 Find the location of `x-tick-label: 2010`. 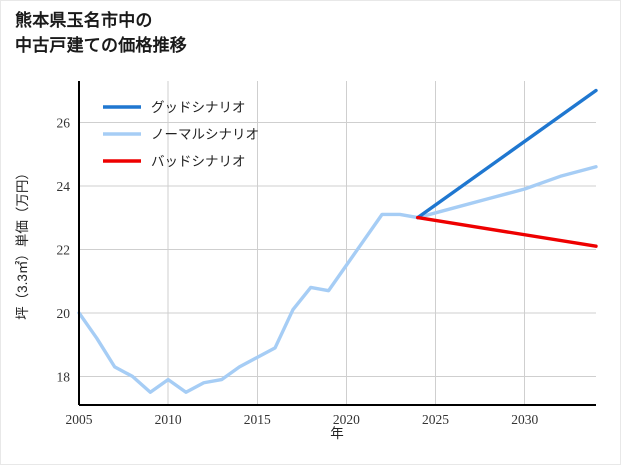

x-tick-label: 2010 is located at coordinates (168, 419).